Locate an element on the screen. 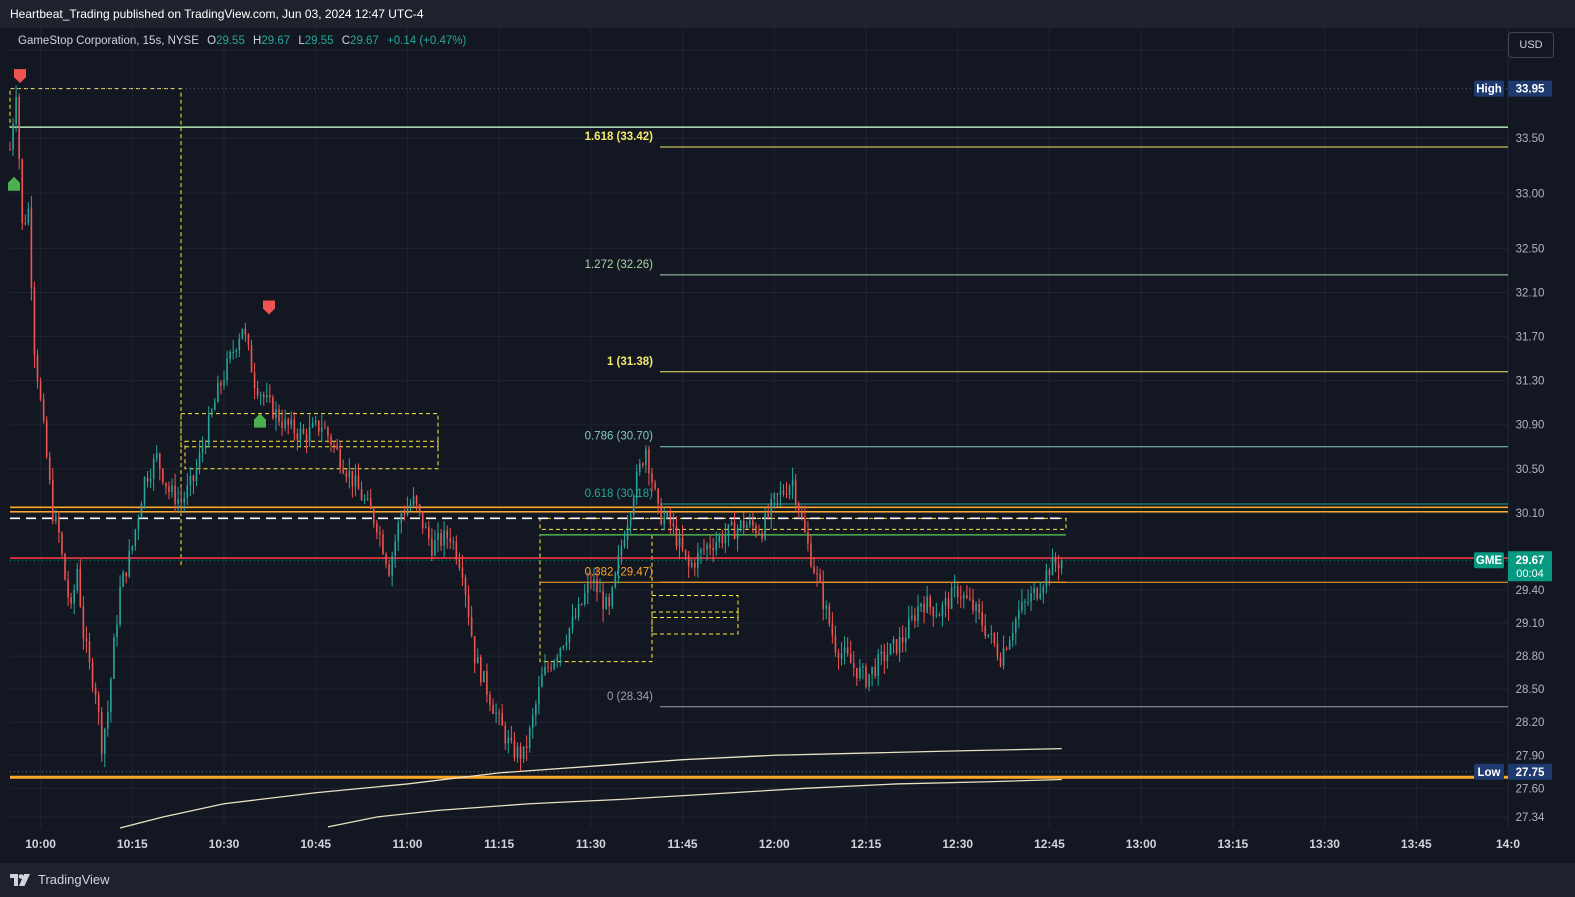 The image size is (1575, 897). low-value: 29.55 is located at coordinates (319, 41).